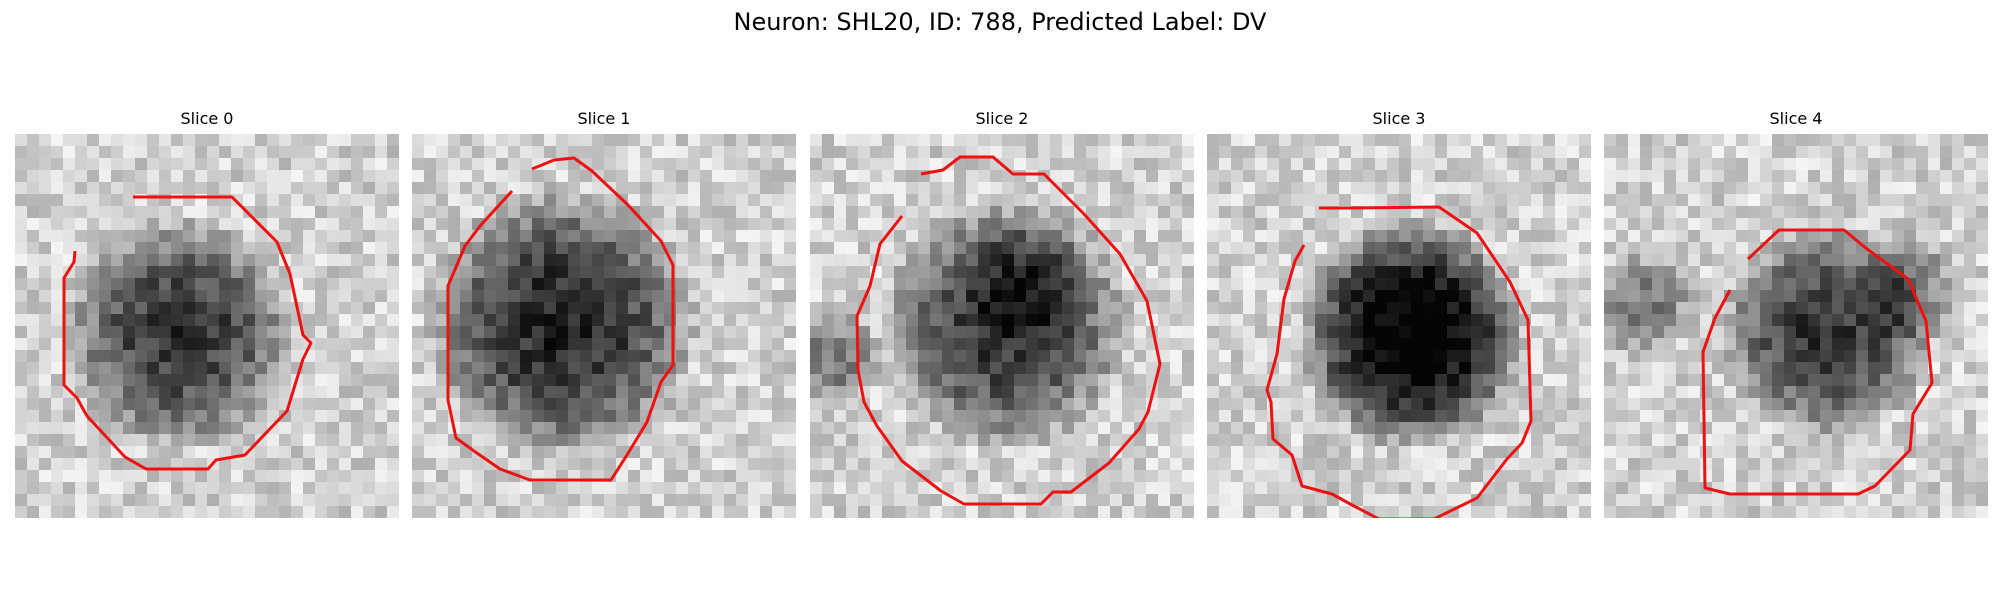 Image resolution: width=2000 pixels, height=600 pixels. What do you see at coordinates (1796, 118) in the screenshot?
I see `slice-title-4: Slice 4` at bounding box center [1796, 118].